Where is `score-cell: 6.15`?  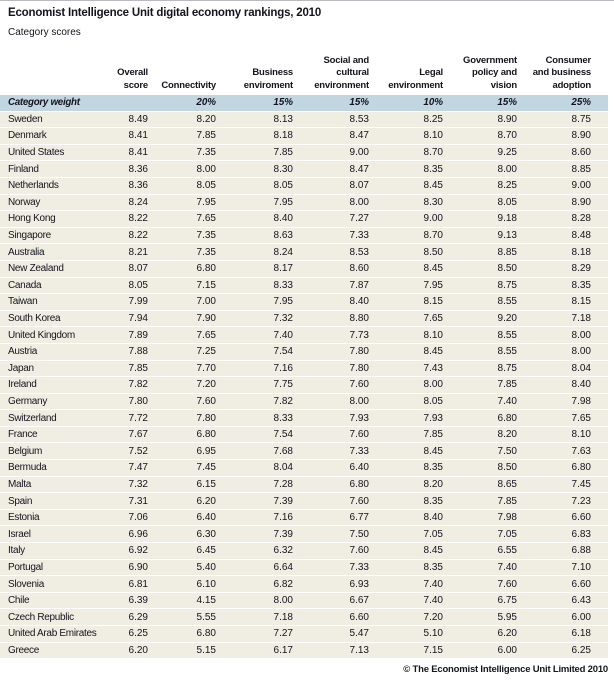 score-cell: 6.15 is located at coordinates (206, 484).